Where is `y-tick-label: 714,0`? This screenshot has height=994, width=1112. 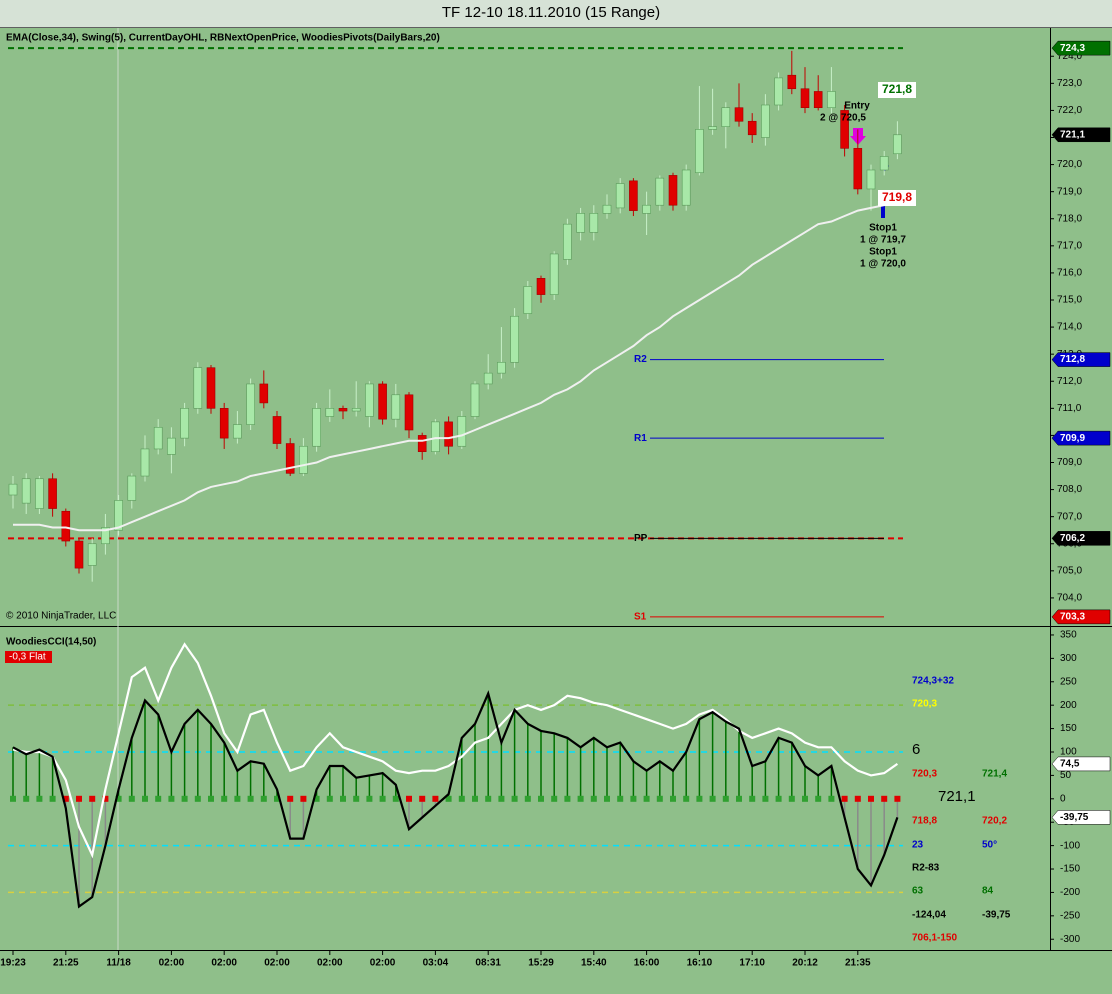 y-tick-label: 714,0 is located at coordinates (1069, 327).